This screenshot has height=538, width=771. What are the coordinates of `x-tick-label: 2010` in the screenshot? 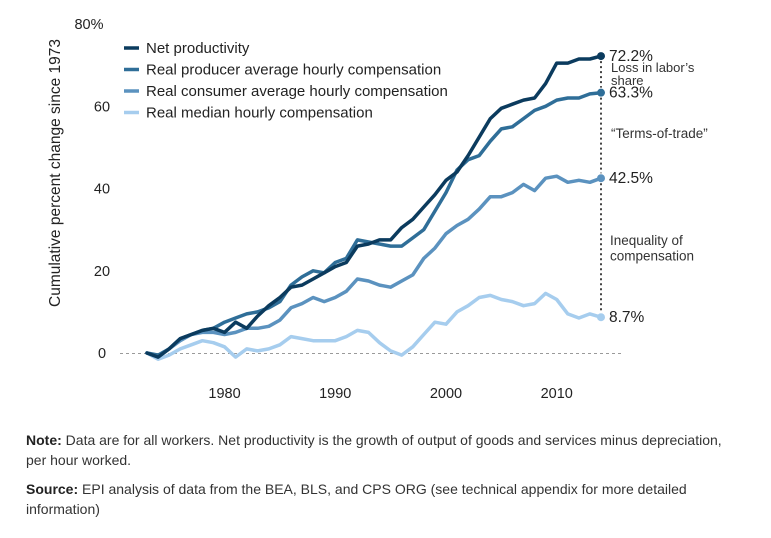 It's located at (557, 394).